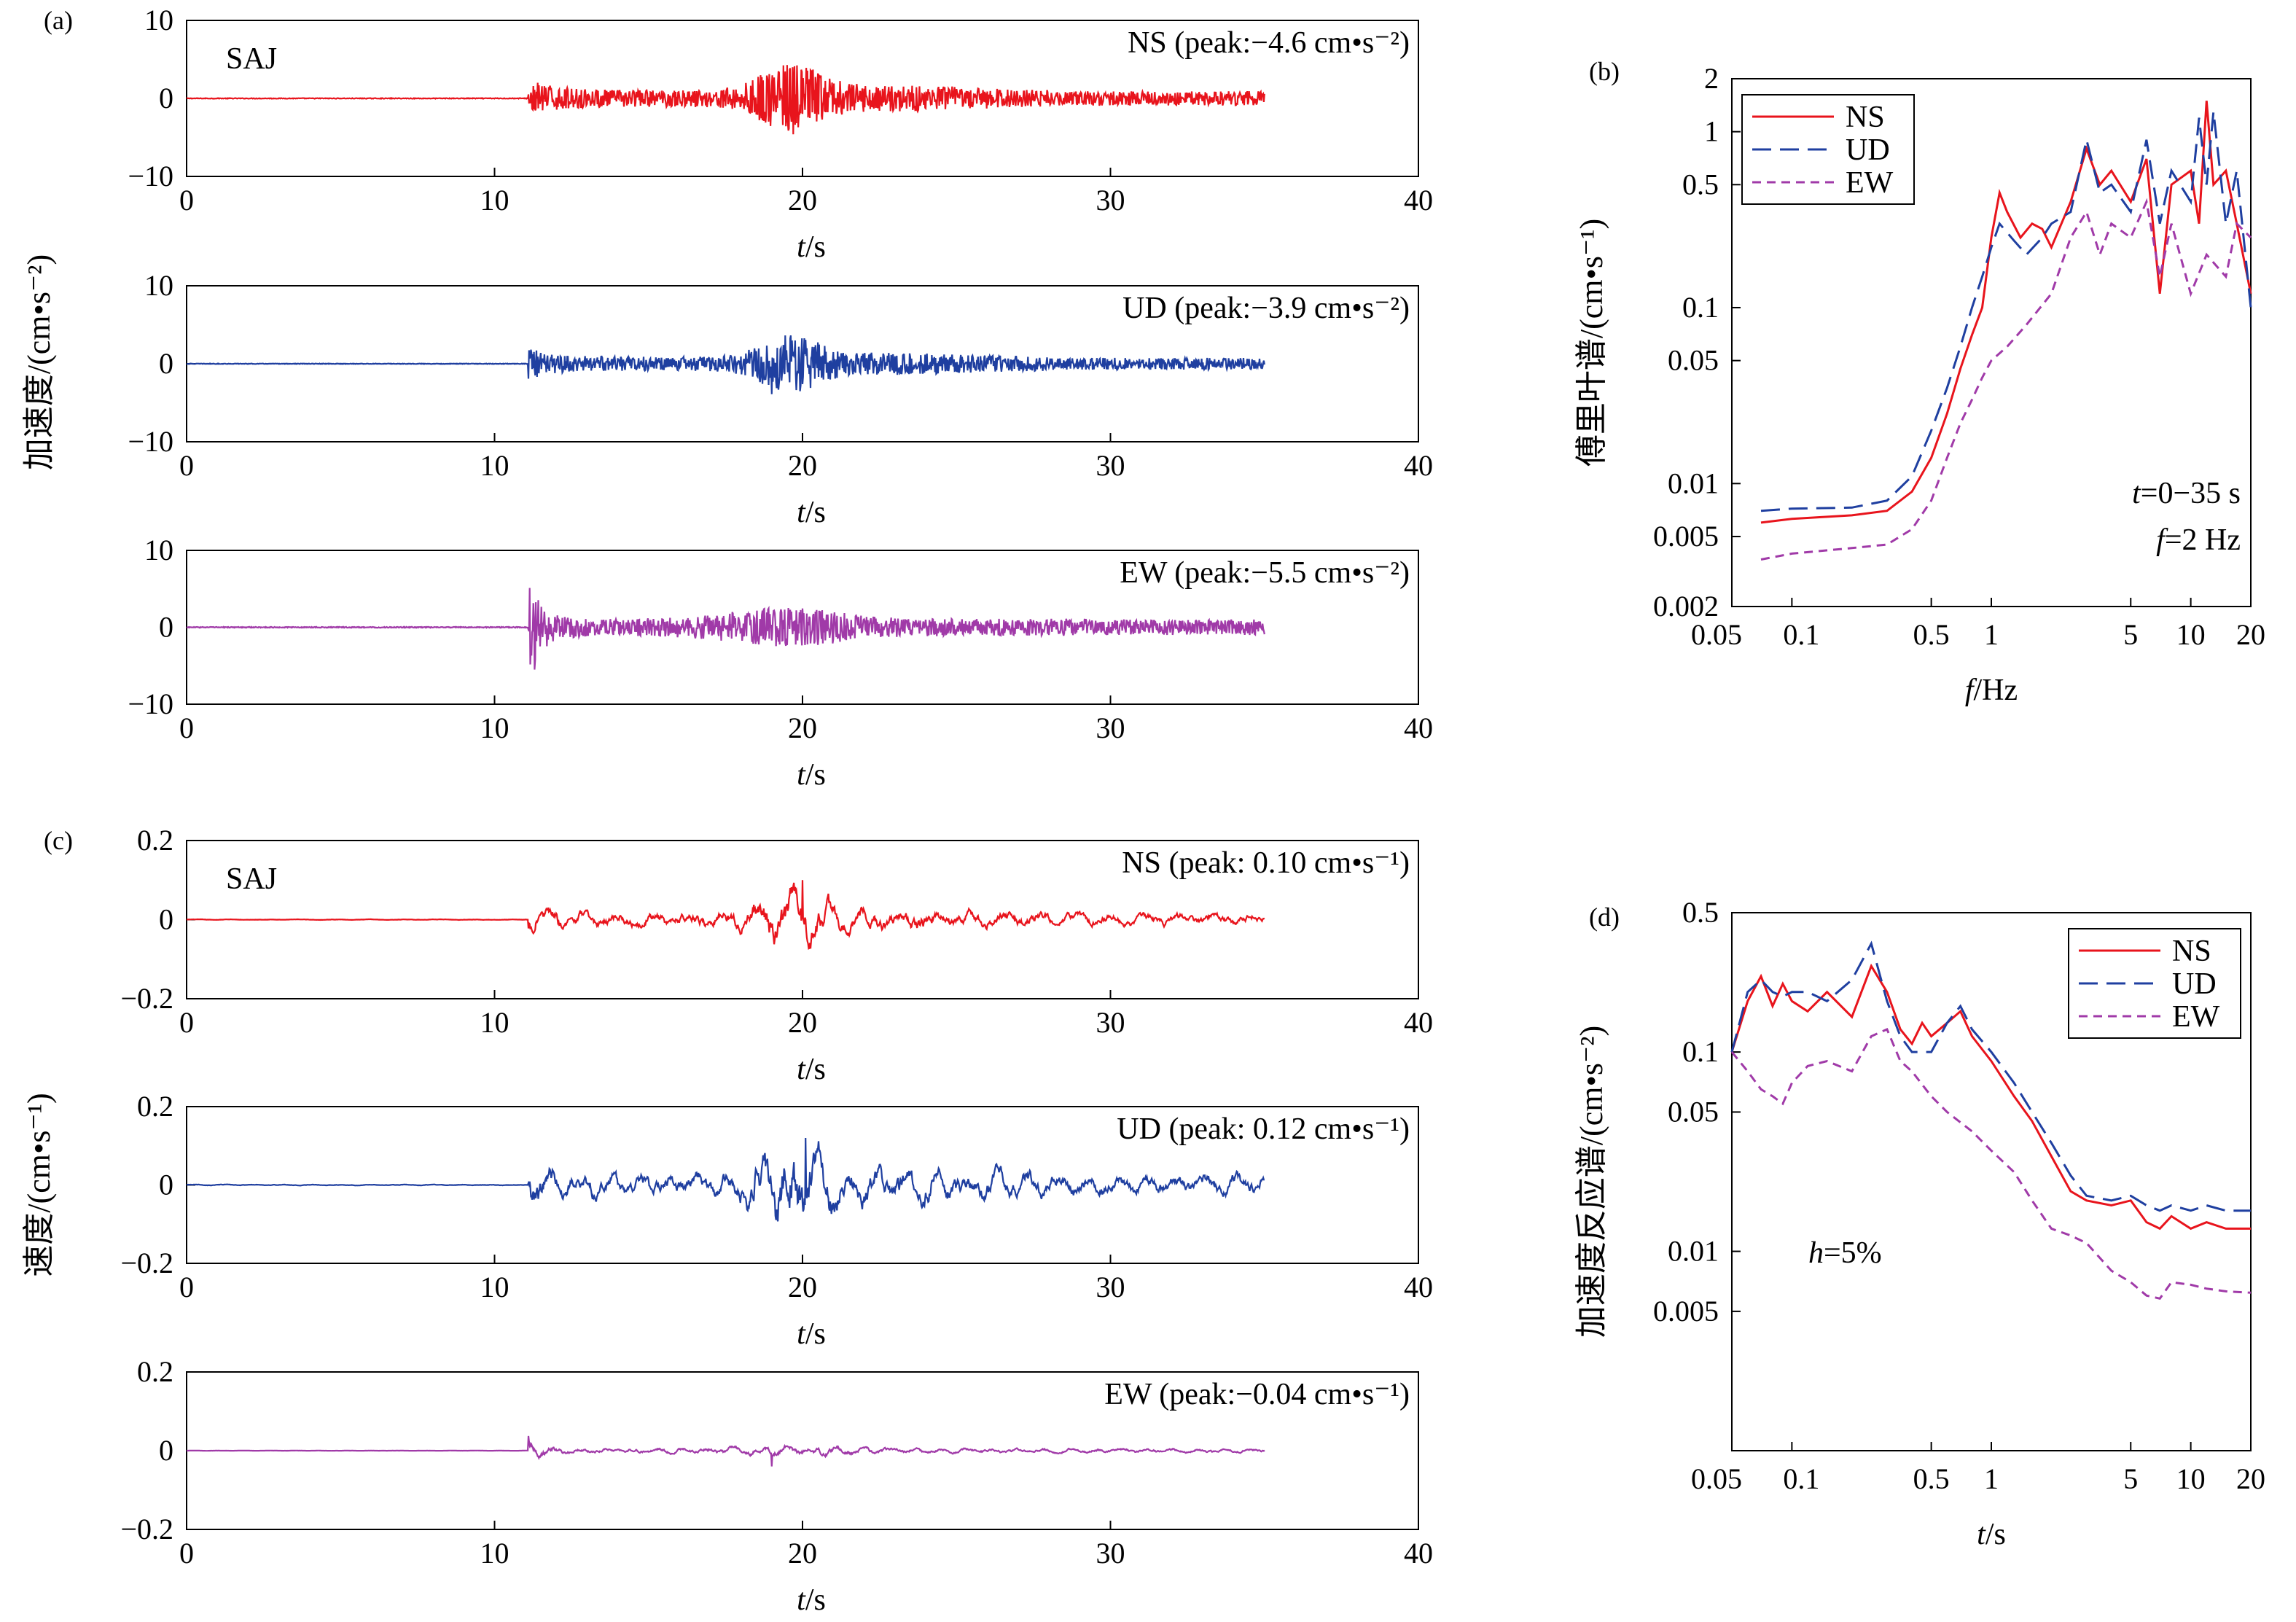  What do you see at coordinates (1686, 606) in the screenshot?
I see `y-tick-label: 0.002` at bounding box center [1686, 606].